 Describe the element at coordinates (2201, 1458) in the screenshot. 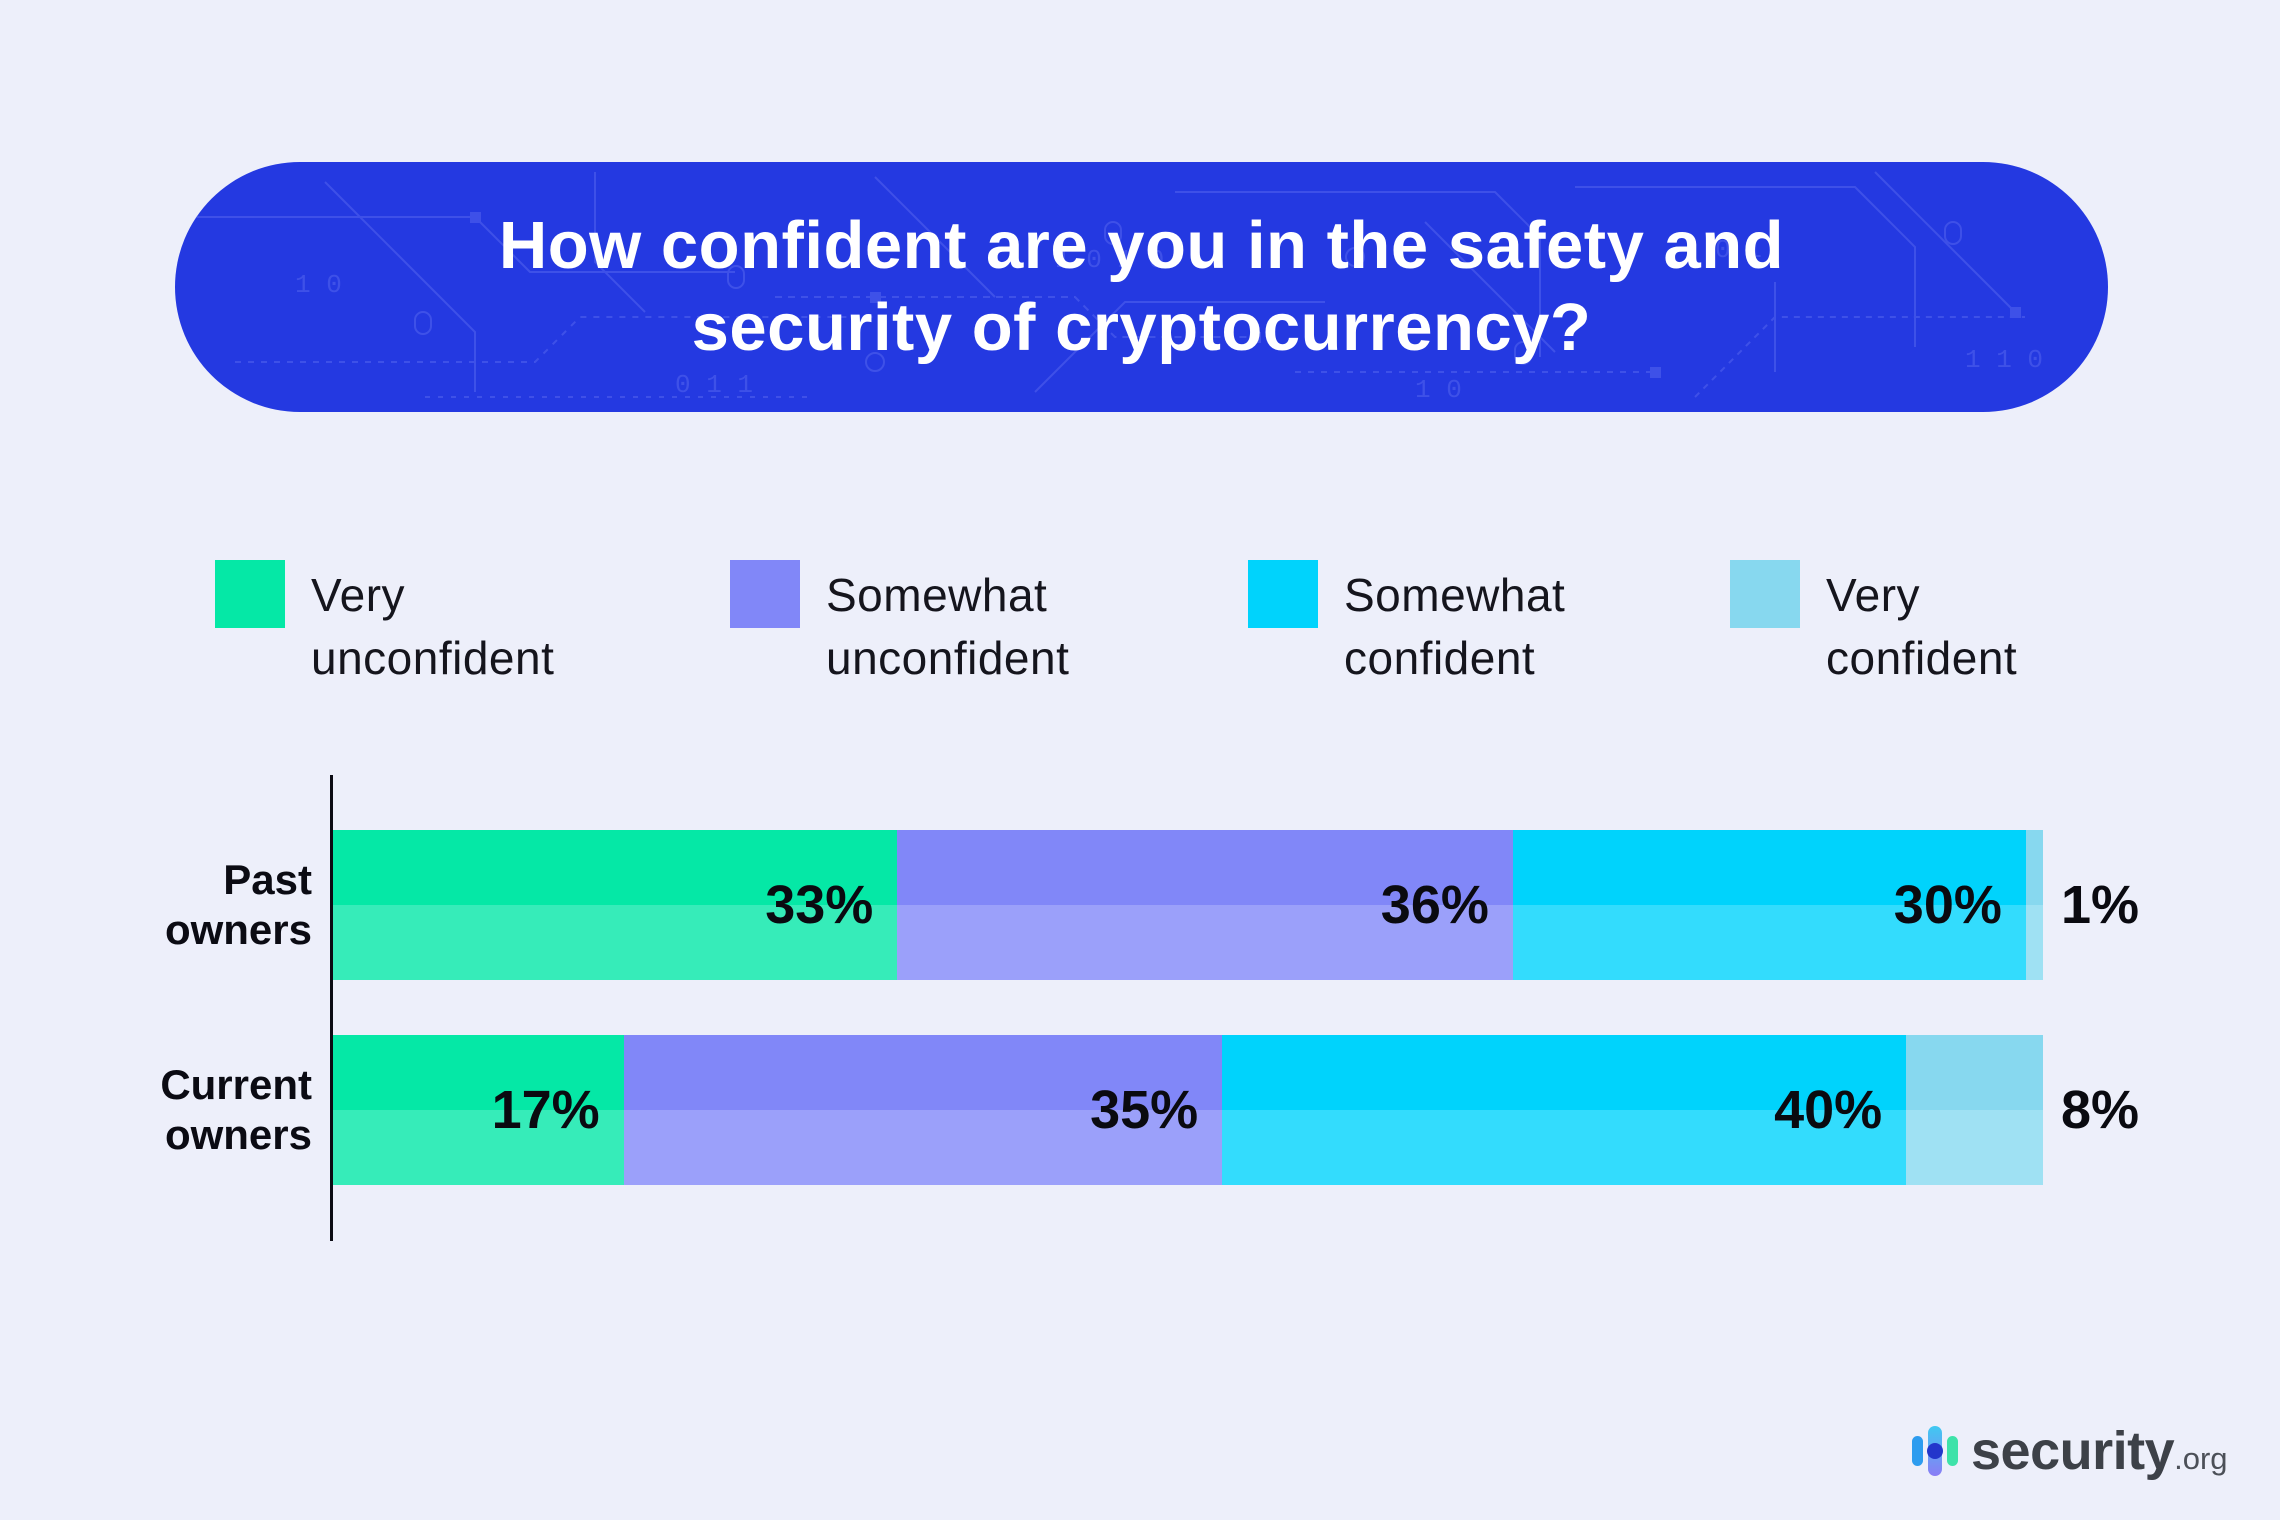

I see `logo-tld-text: .org` at that location.